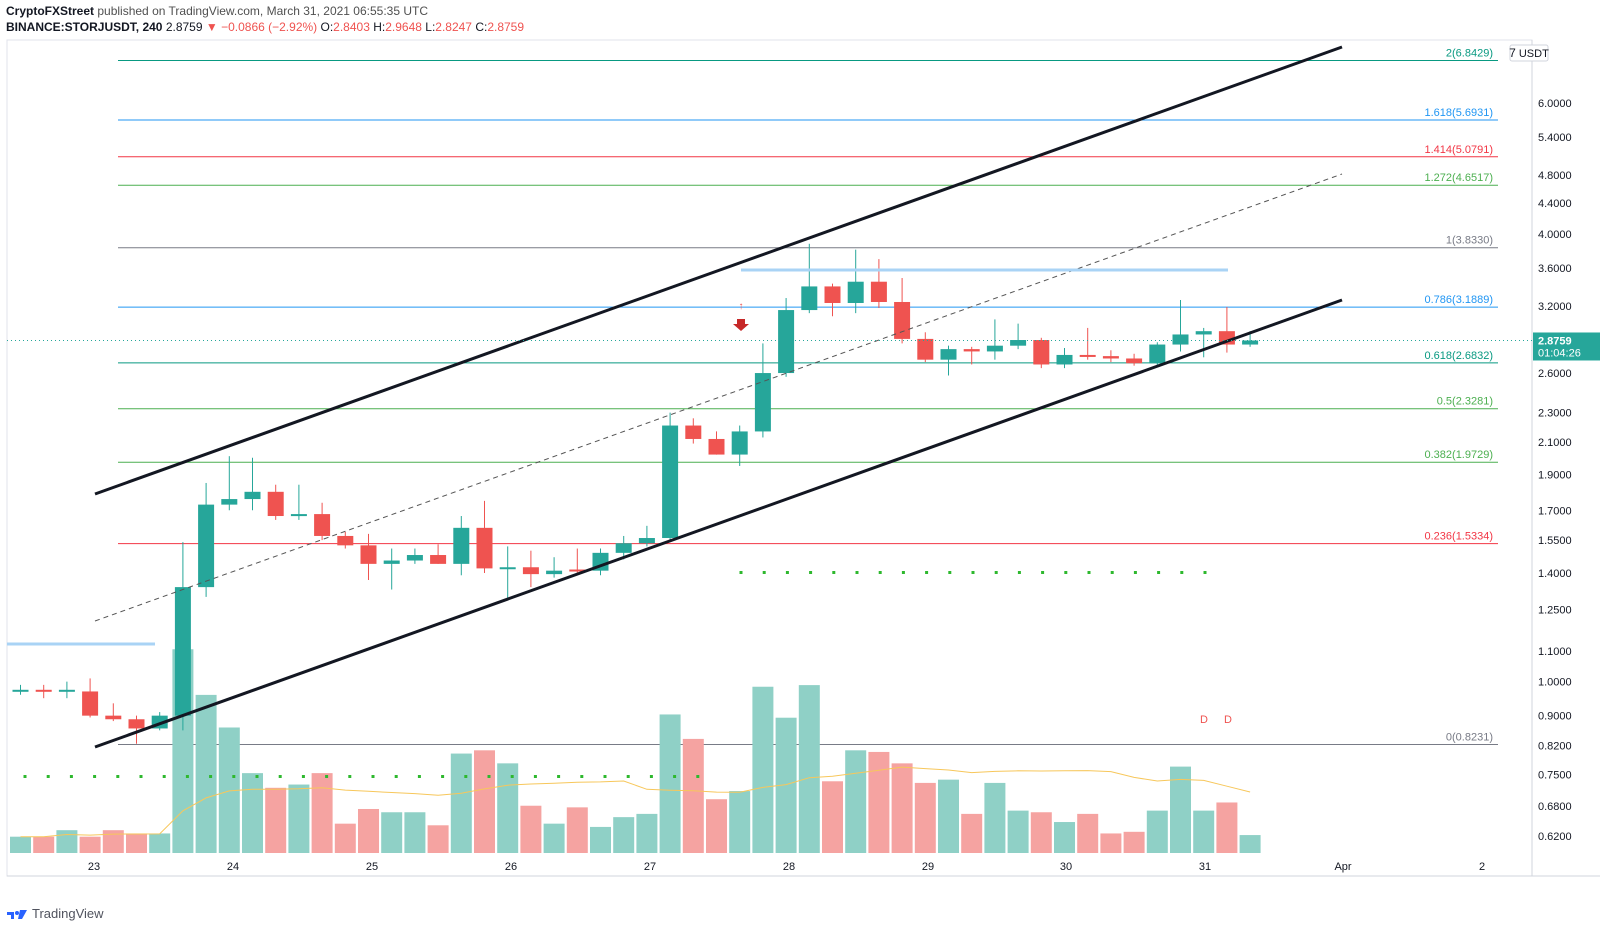  Describe the element at coordinates (68, 913) in the screenshot. I see `footer-brand: TradingView` at that location.